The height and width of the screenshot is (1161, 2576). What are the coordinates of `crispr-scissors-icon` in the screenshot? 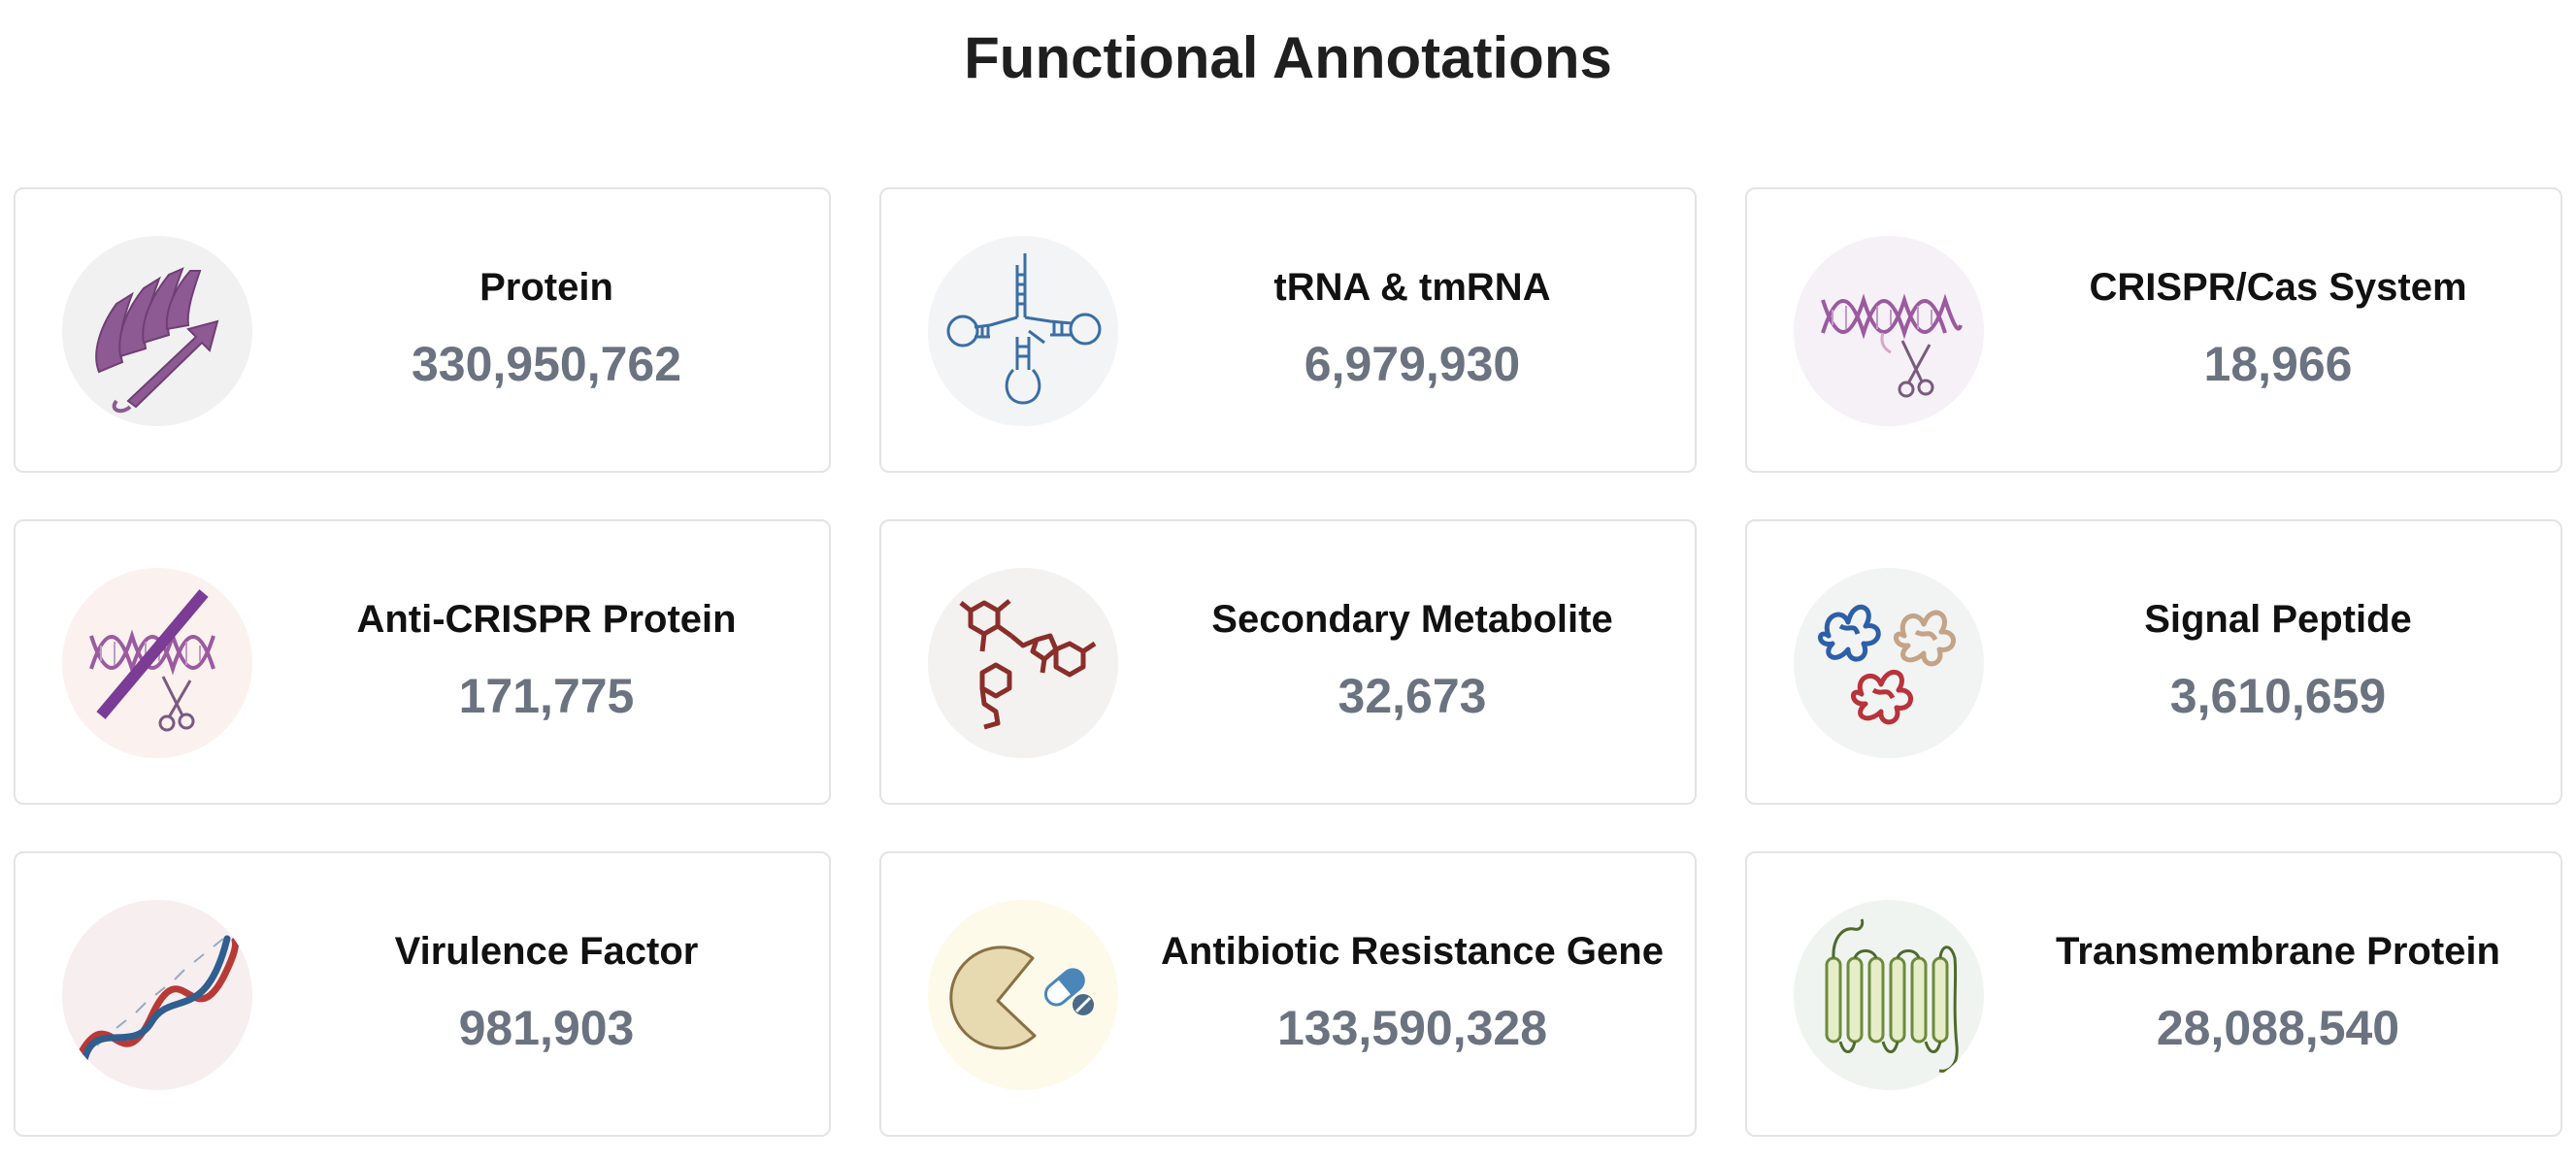 It's located at (1889, 331).